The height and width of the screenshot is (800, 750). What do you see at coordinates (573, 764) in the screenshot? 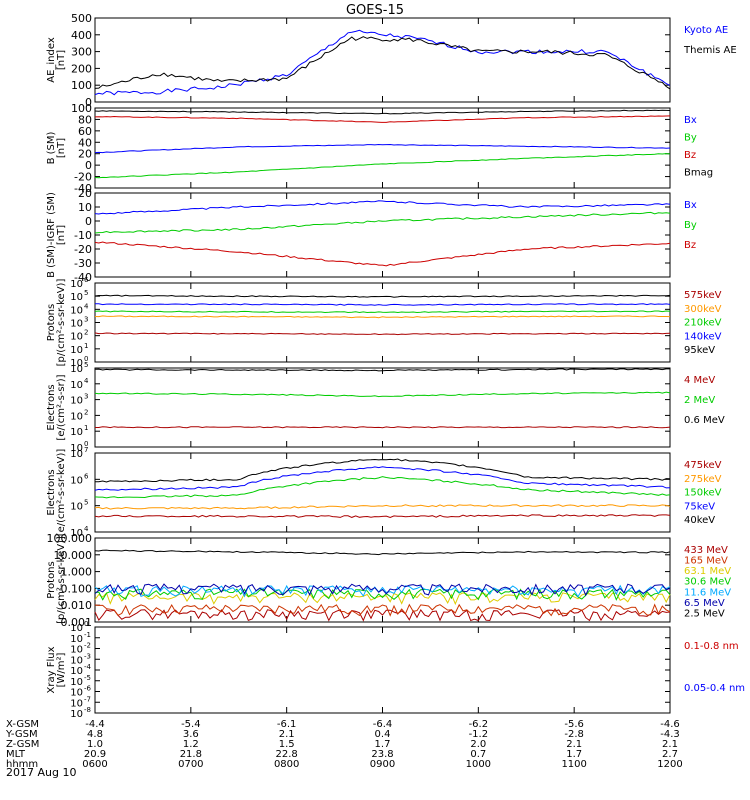
I see `ephemeris-value: 1100` at bounding box center [573, 764].